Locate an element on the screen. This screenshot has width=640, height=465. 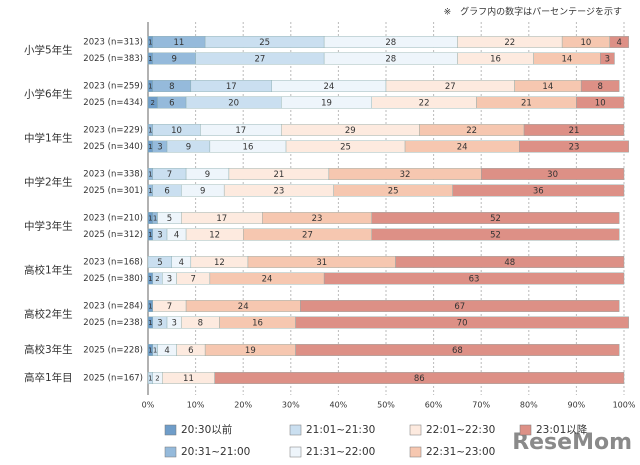
value-label: 52 is located at coordinates (495, 219).